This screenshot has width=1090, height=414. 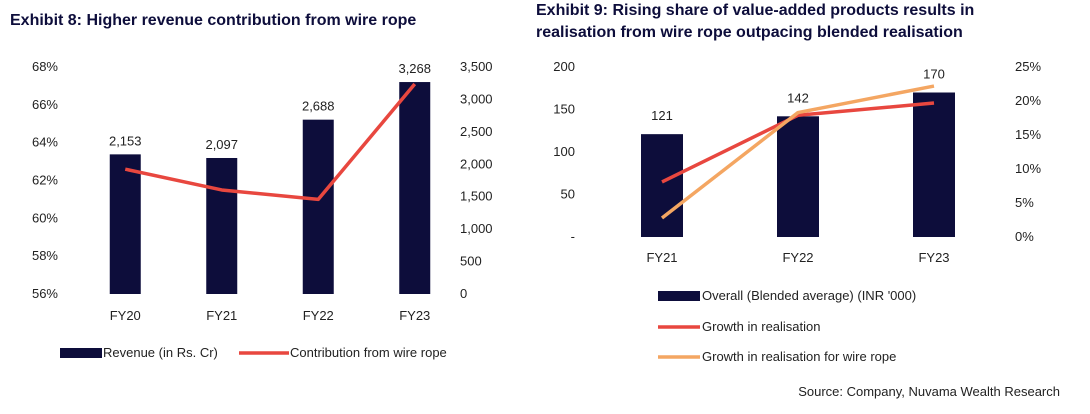 I want to click on data-label: 2,153, so click(x=125, y=140).